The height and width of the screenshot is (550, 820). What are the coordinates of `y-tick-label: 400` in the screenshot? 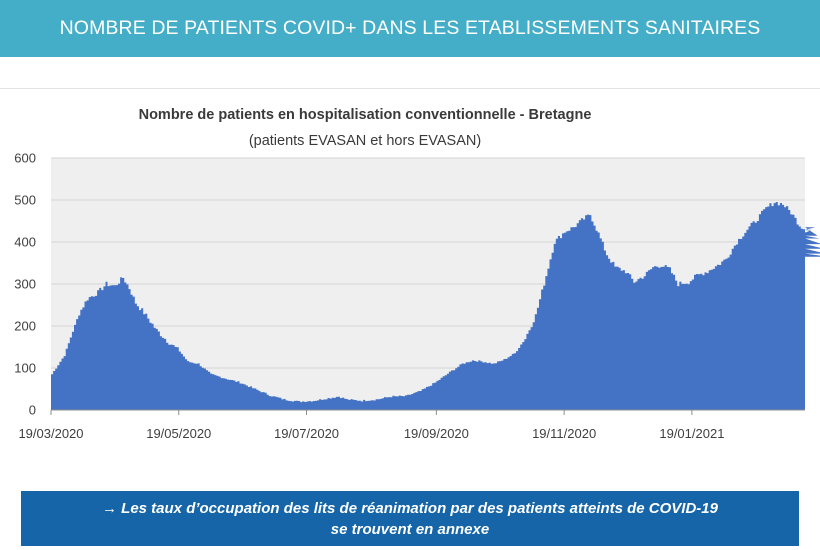 It's located at (25, 242).